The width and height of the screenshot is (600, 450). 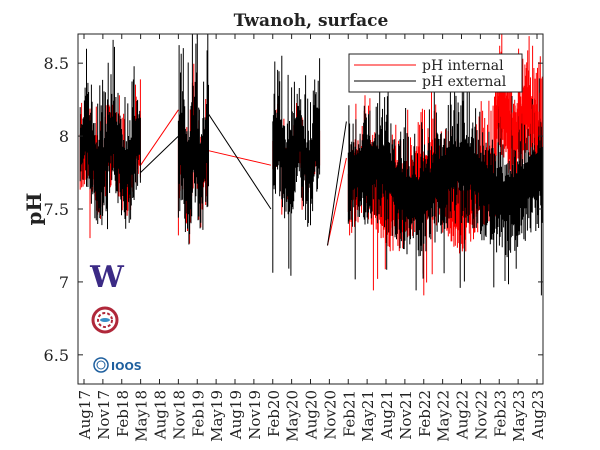 What do you see at coordinates (538, 415) in the screenshot?
I see `x-tick-label: Aug23` at bounding box center [538, 415].